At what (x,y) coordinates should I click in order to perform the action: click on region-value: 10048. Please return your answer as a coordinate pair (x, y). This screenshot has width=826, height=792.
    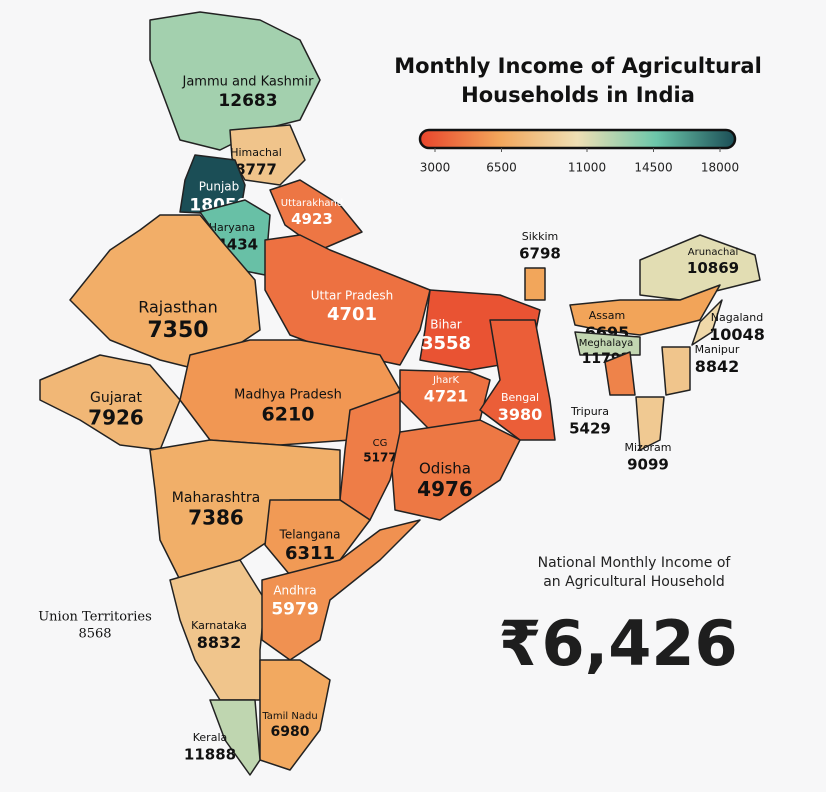
    Looking at the image, I should click on (737, 334).